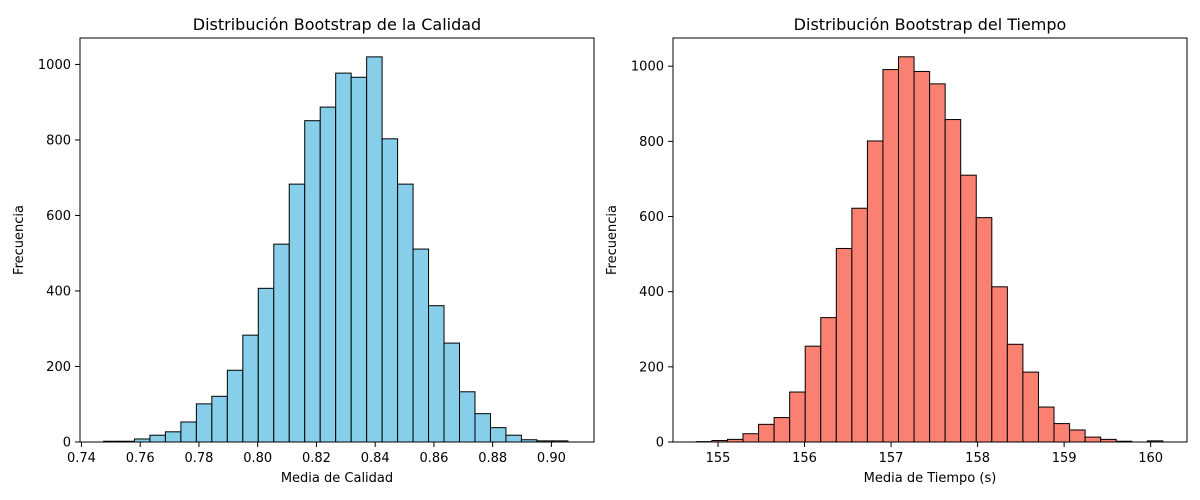 Image resolution: width=1200 pixels, height=500 pixels. I want to click on x-tick-label: 0.80, so click(257, 458).